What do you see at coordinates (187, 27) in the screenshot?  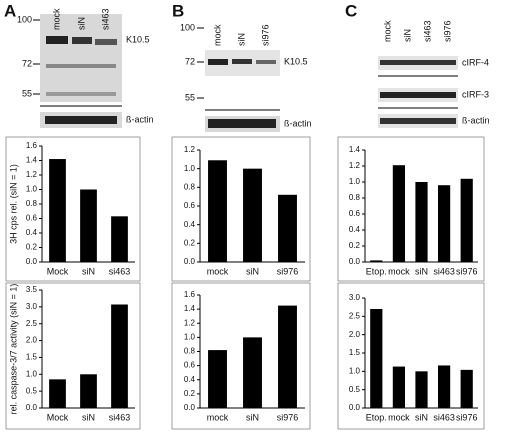 I see `marker-label: 100` at bounding box center [187, 27].